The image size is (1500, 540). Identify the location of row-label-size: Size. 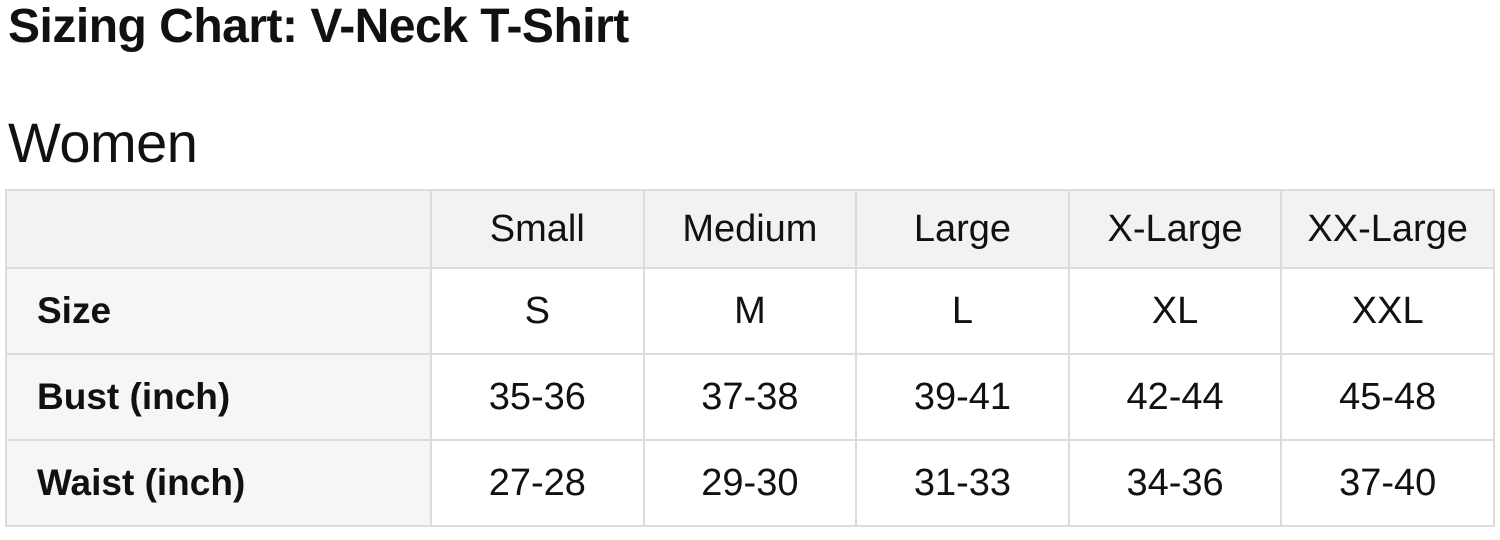
(218, 311).